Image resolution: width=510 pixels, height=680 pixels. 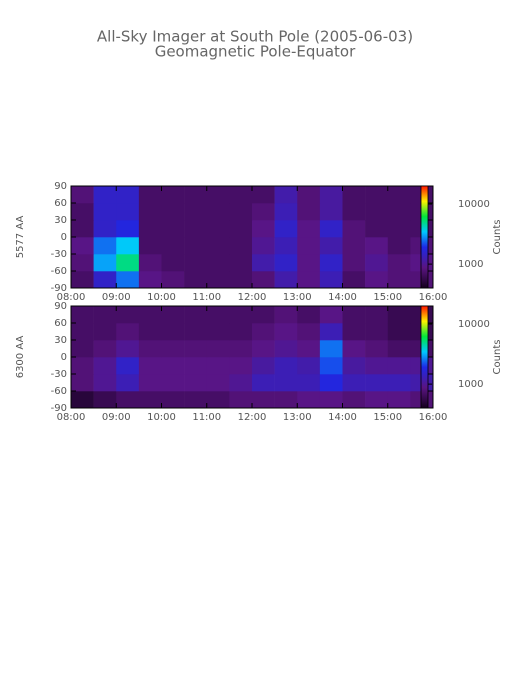 What do you see at coordinates (387, 417) in the screenshot?
I see `x-tick-label: 15:00` at bounding box center [387, 417].